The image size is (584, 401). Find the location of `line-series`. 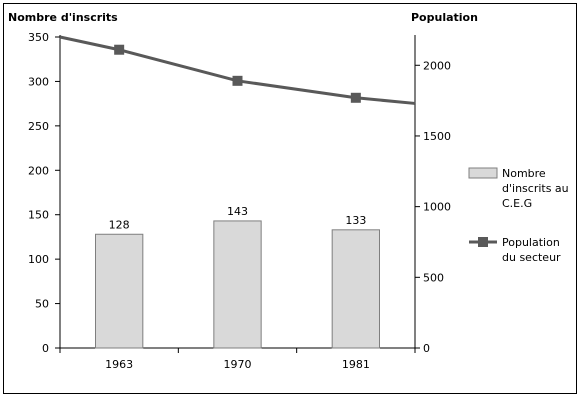

line-series is located at coordinates (237, 70).